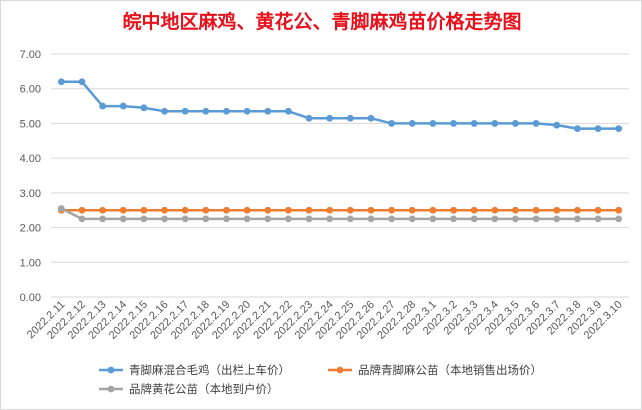 Image resolution: width=642 pixels, height=410 pixels. What do you see at coordinates (30, 90) in the screenshot?
I see `y-tick-label: 6.00` at bounding box center [30, 90].